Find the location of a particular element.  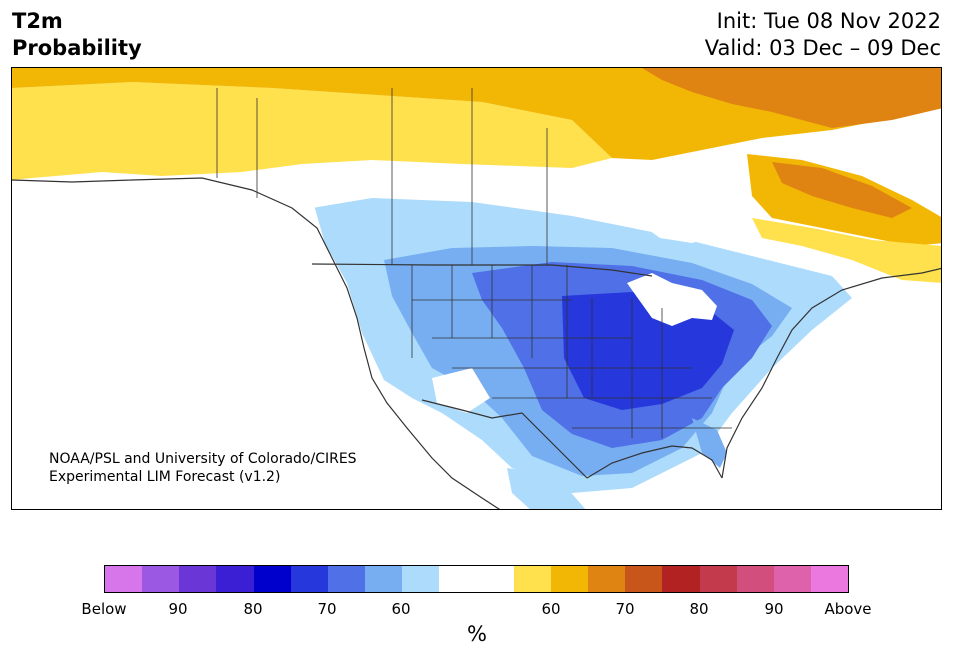

credit-line-2: Experimental LIM Forecast (v1.2) is located at coordinates (165, 477).